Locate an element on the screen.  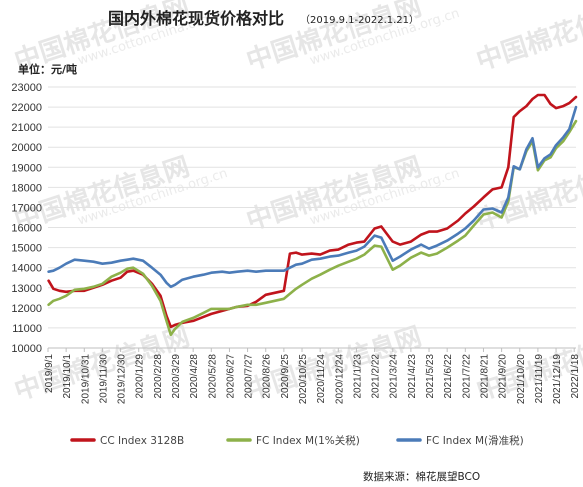
x-tick-label: 2021/8/21 is located at coordinates (484, 376).